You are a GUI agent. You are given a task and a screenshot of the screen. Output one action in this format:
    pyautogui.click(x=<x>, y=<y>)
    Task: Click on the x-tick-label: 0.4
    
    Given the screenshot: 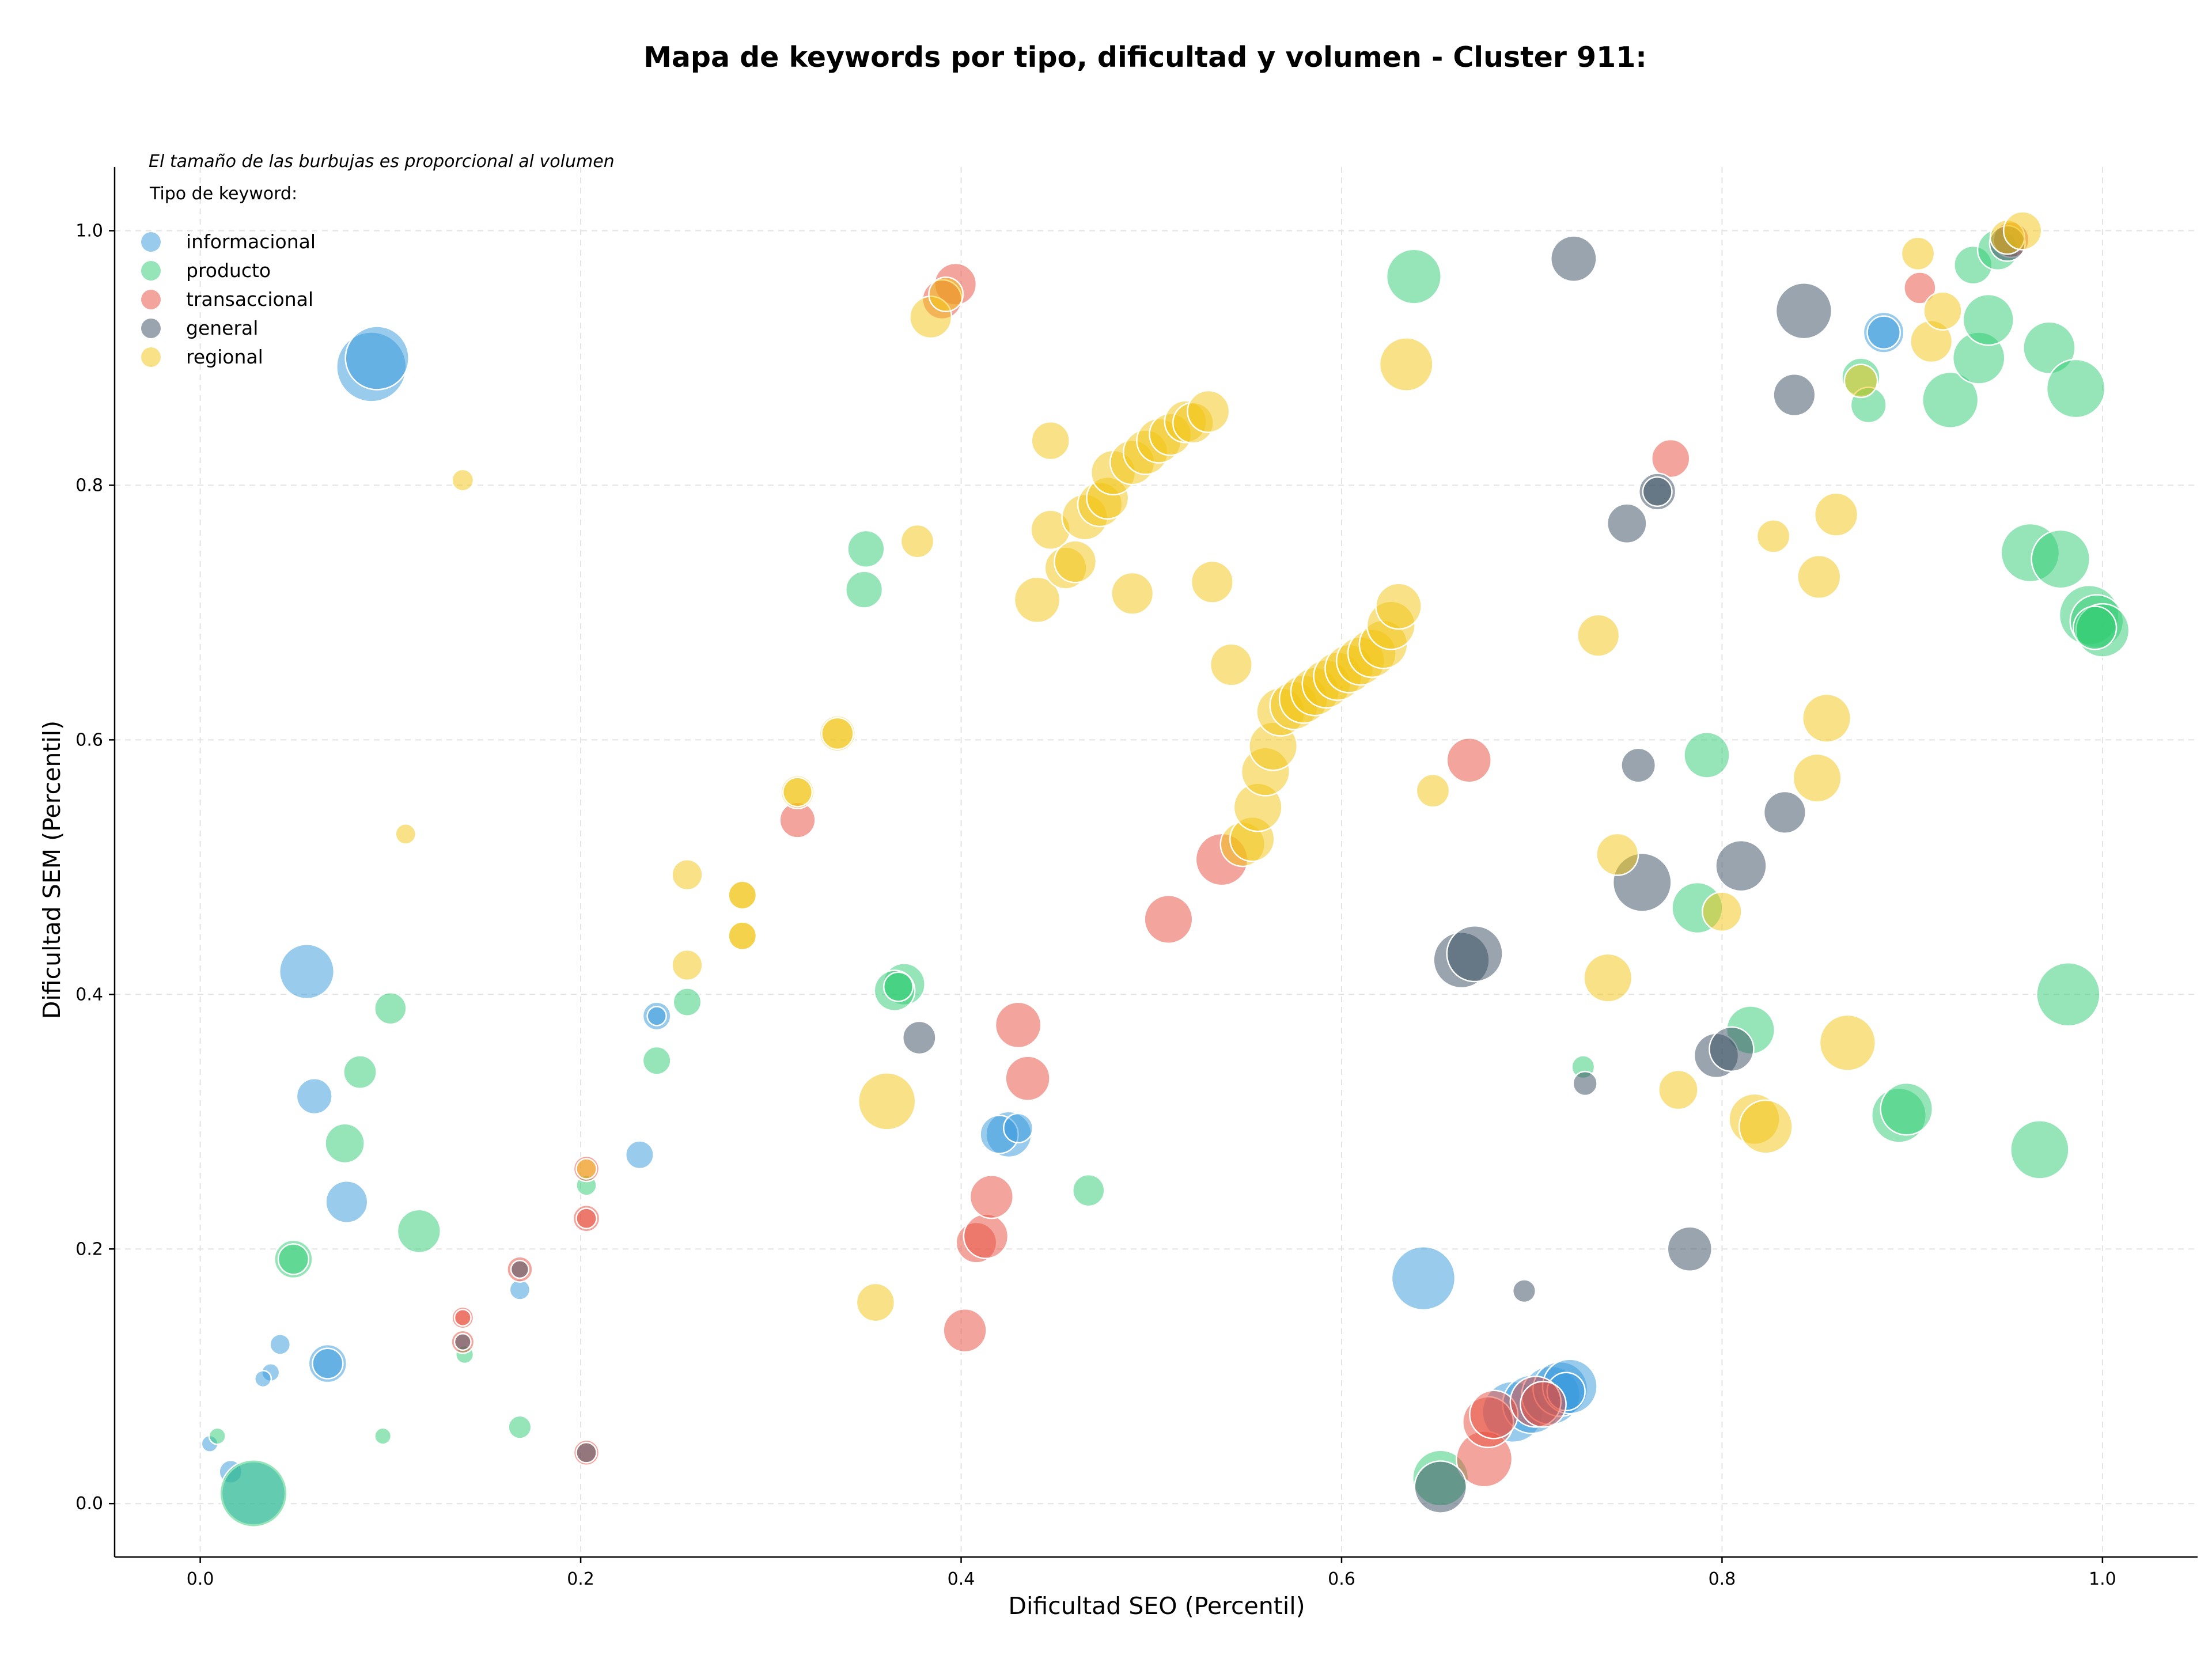 What is the action you would take?
    pyautogui.click(x=961, y=1579)
    